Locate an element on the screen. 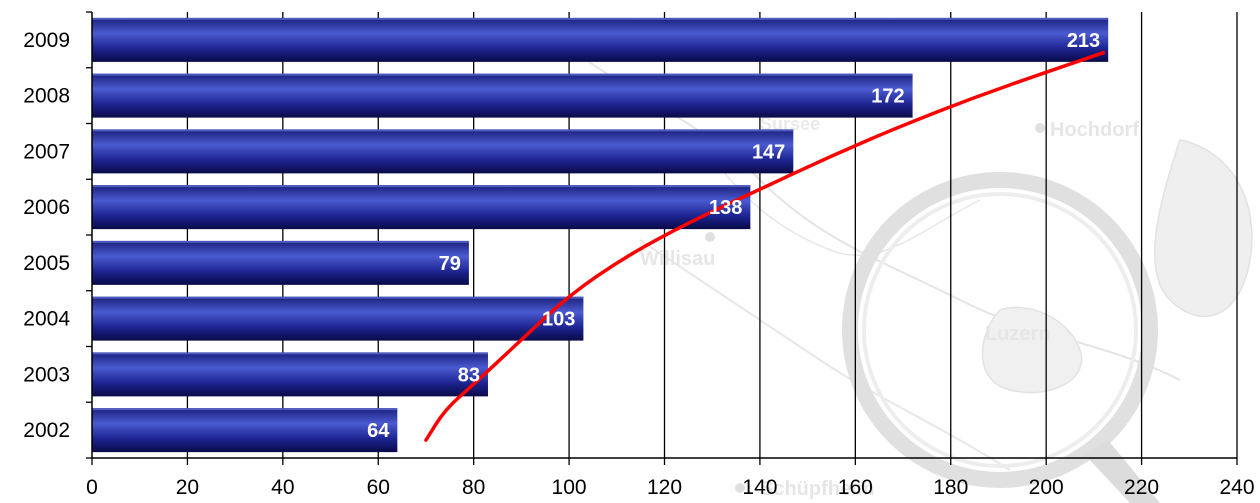 The width and height of the screenshot is (1260, 503). x-tick-label-60: 60 is located at coordinates (378, 487).